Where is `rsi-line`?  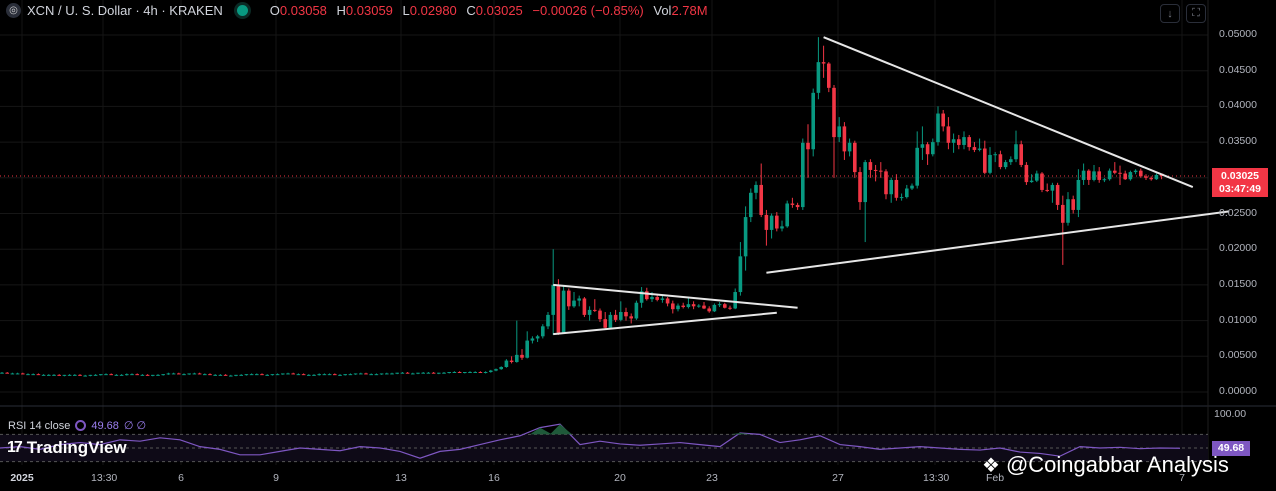 rsi-line is located at coordinates (590, 441).